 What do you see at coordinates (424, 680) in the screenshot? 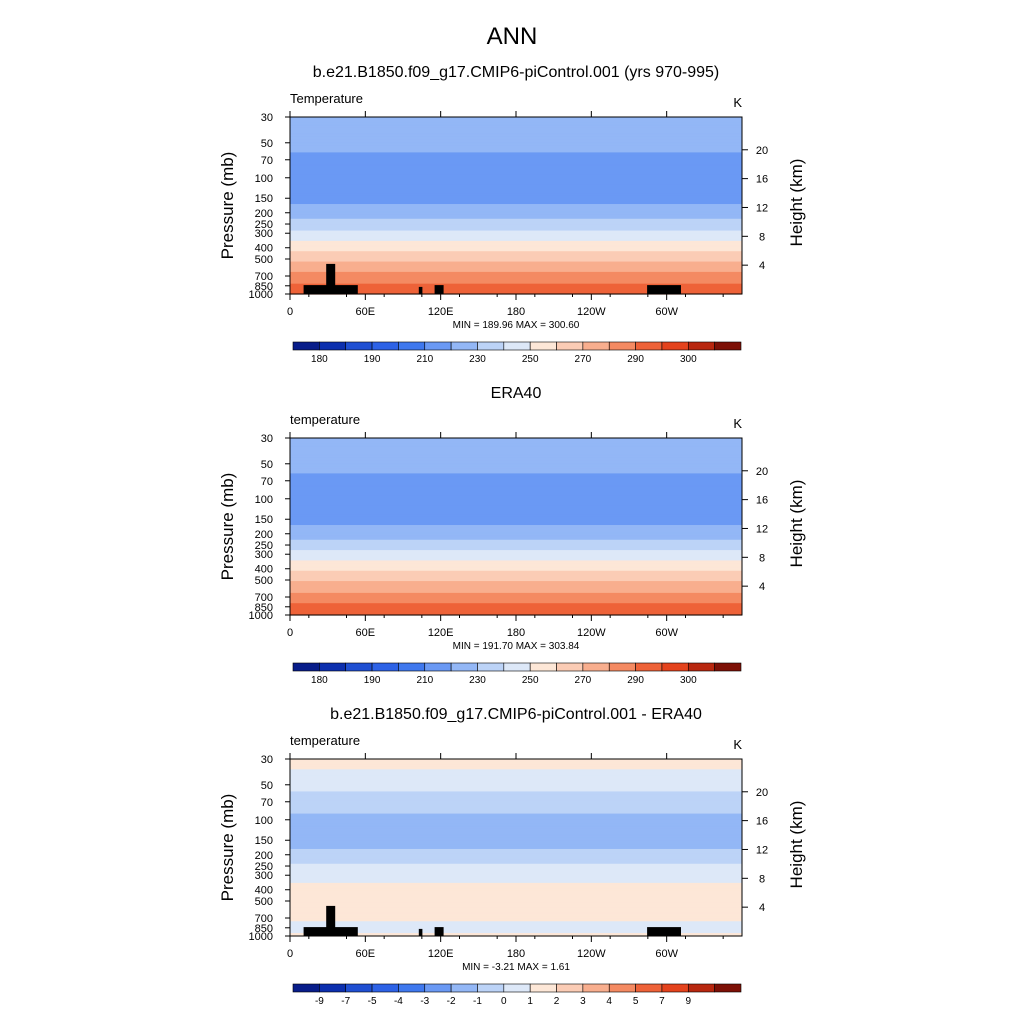
I see `colorbar-label: 210` at bounding box center [424, 680].